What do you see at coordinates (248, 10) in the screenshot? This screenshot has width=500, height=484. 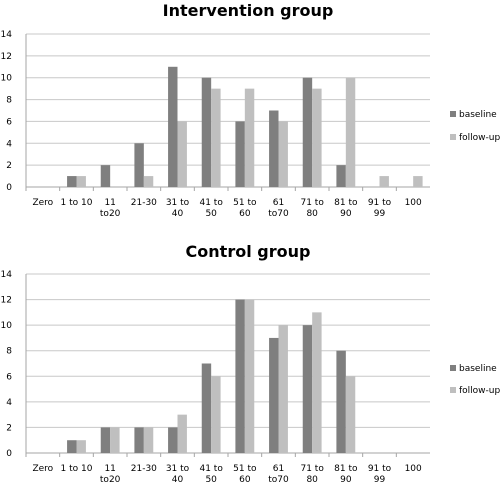 I see `chart-title: Intervention group` at bounding box center [248, 10].